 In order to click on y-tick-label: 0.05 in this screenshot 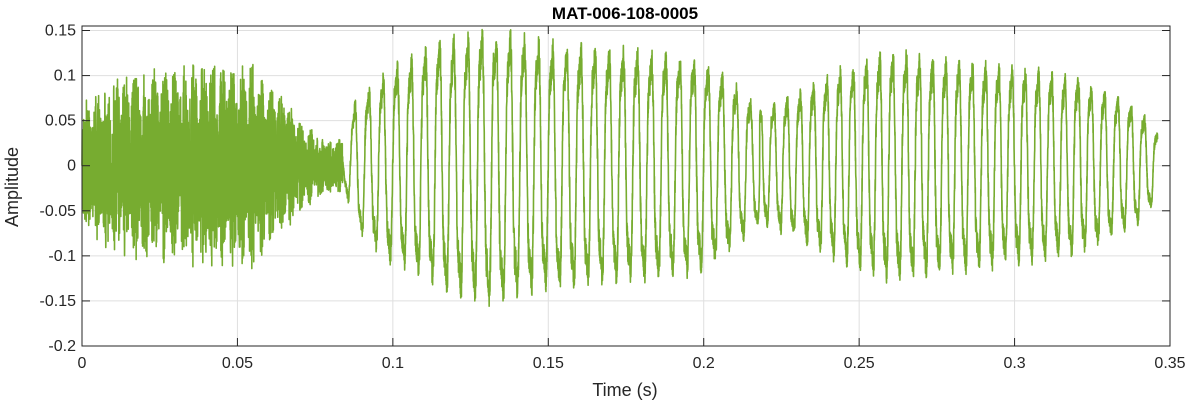, I will do `click(60, 121)`.